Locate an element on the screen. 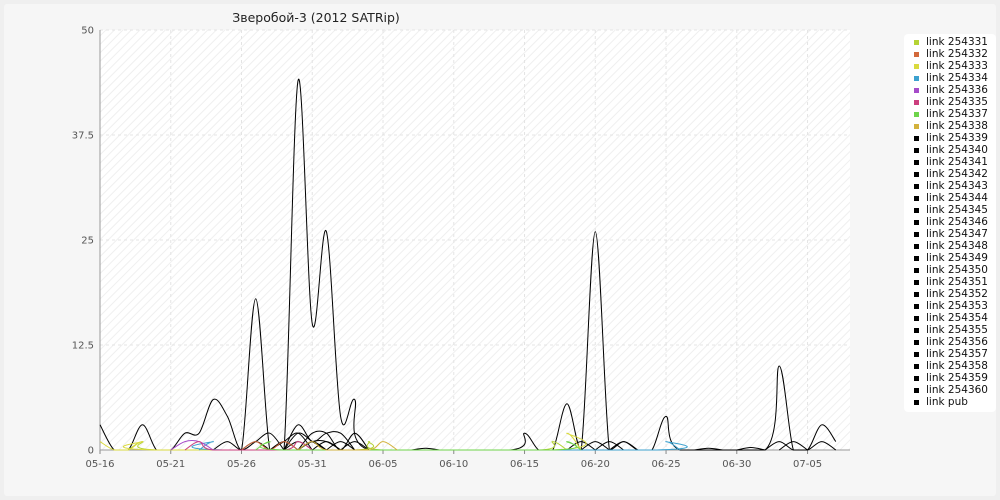  legend-item: link 254353 is located at coordinates (955, 306).